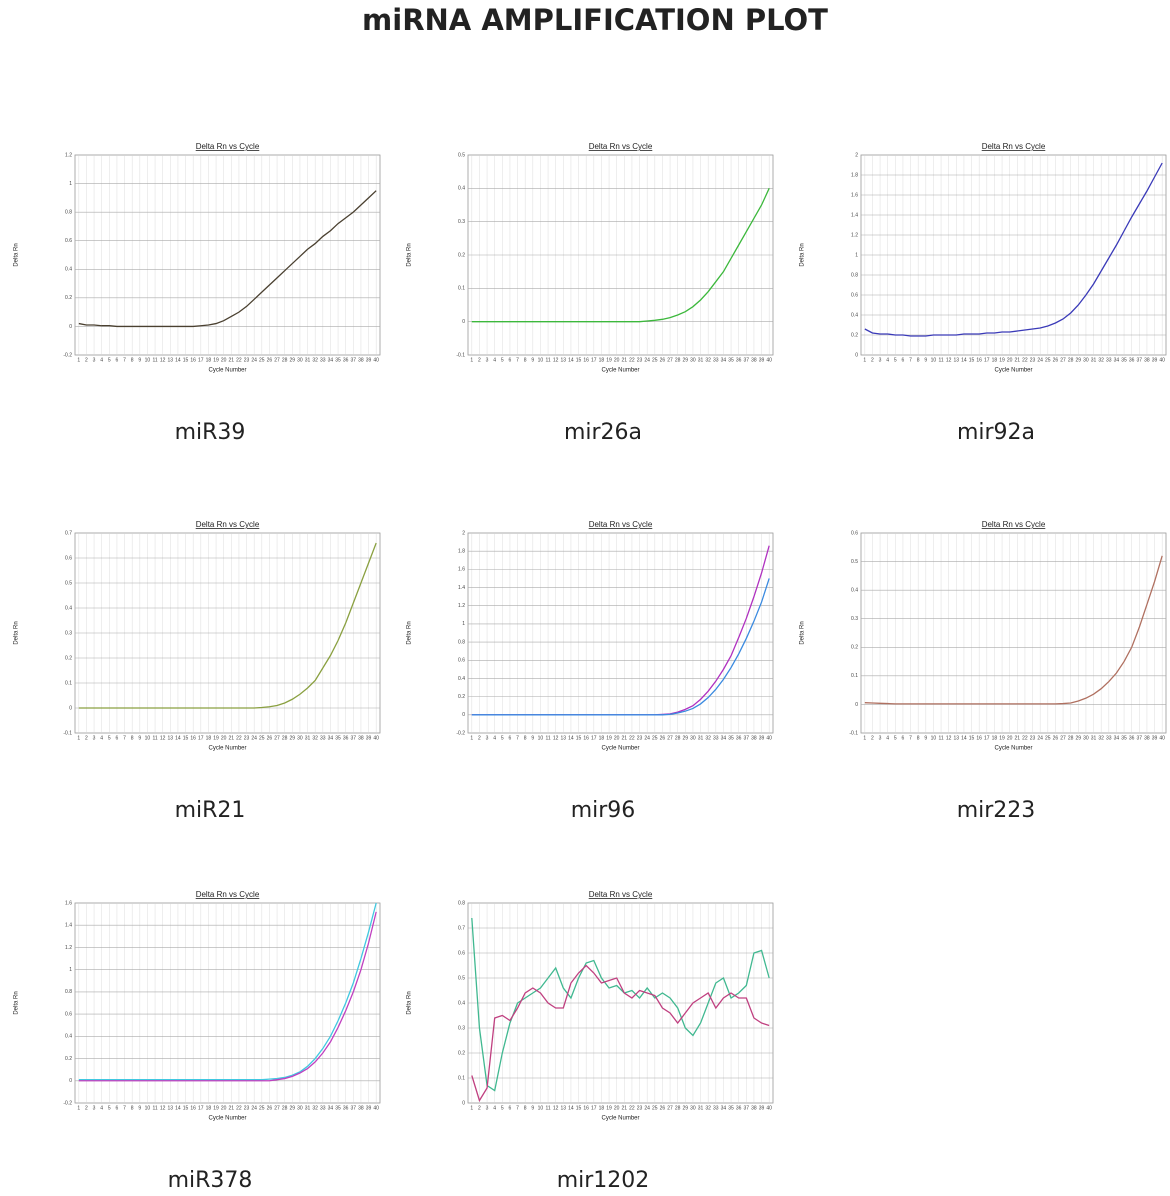 The width and height of the screenshot is (1170, 1196). What do you see at coordinates (603, 432) in the screenshot?
I see `chart-caption: mir26a` at bounding box center [603, 432].